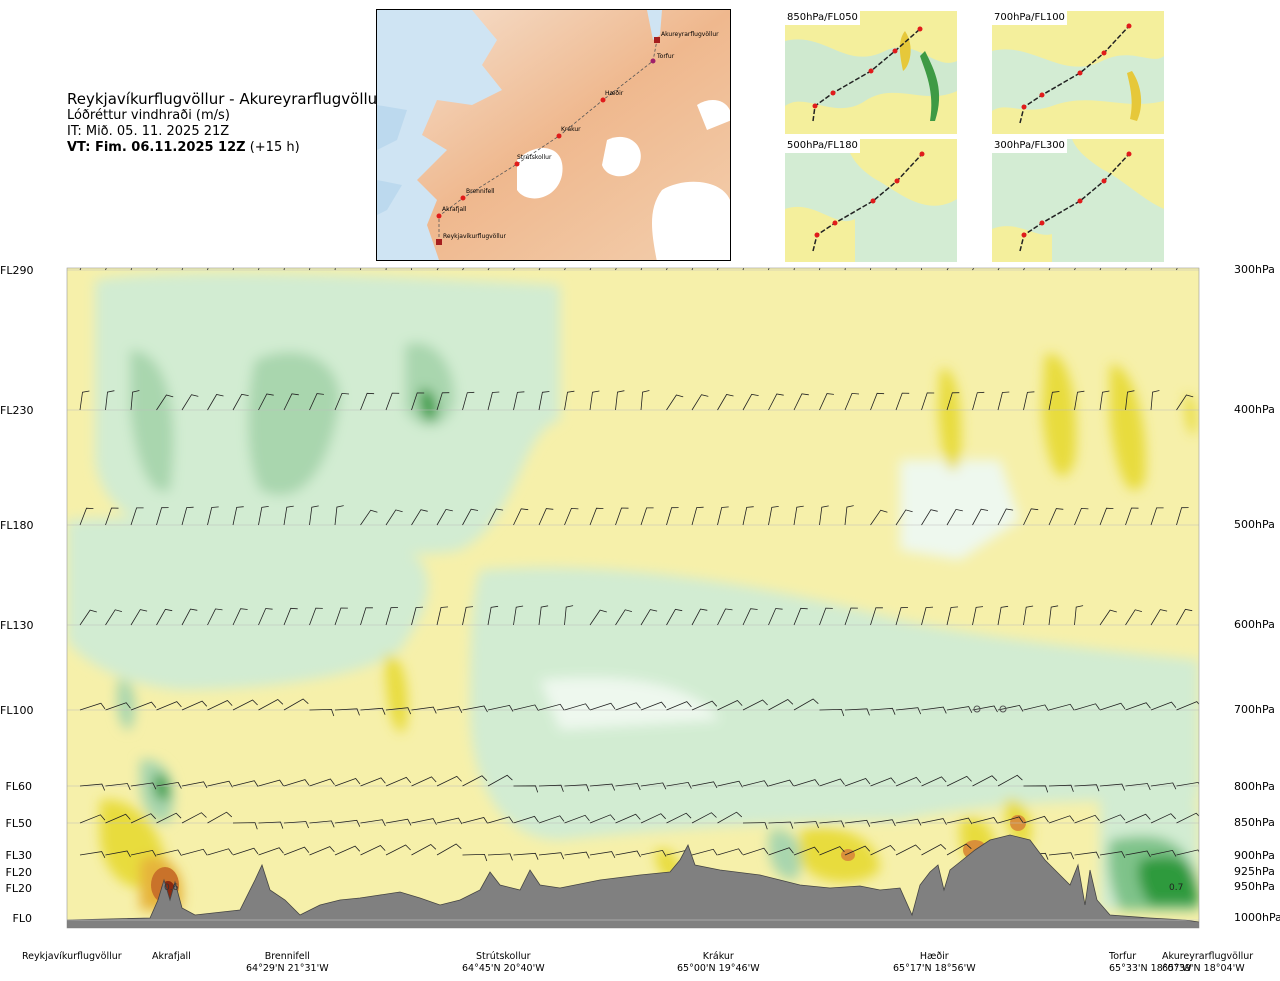 The width and height of the screenshot is (1280, 981). Describe the element at coordinates (633, 881) in the screenshot. I see `terrain` at that location.